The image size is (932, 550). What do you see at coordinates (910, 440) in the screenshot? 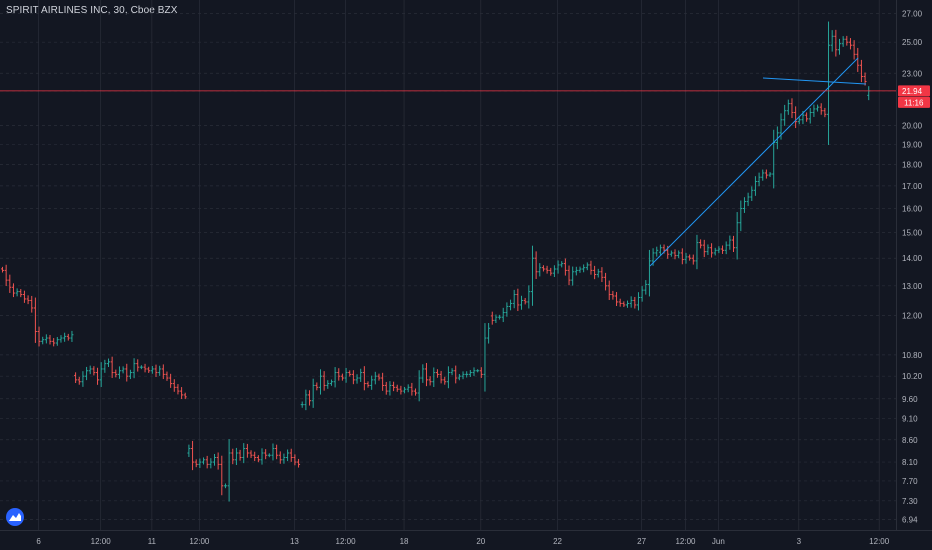
I see `y-tick-label: 8.60` at bounding box center [910, 440].